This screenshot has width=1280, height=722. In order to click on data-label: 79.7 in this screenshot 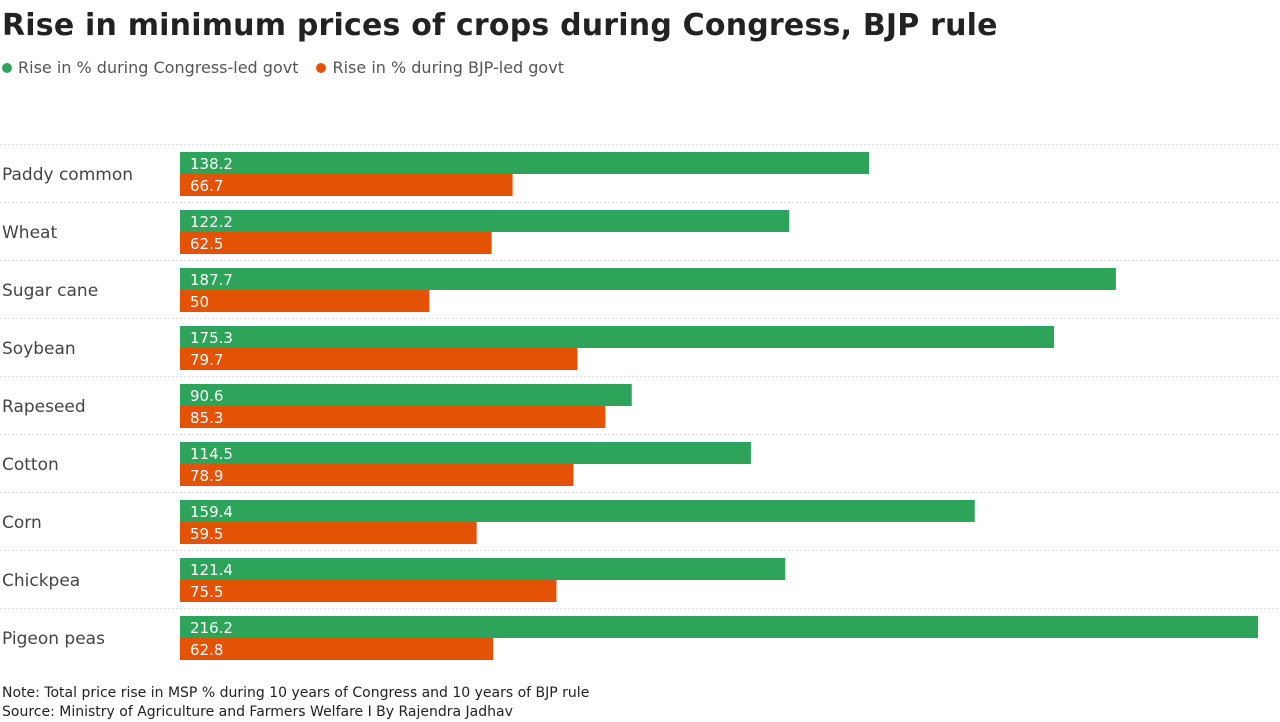, I will do `click(206, 360)`.